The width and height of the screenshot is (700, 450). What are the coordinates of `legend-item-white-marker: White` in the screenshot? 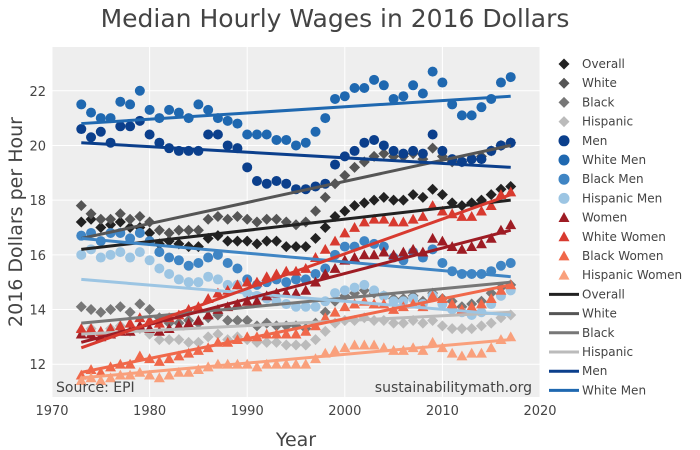 It's located at (587, 83).